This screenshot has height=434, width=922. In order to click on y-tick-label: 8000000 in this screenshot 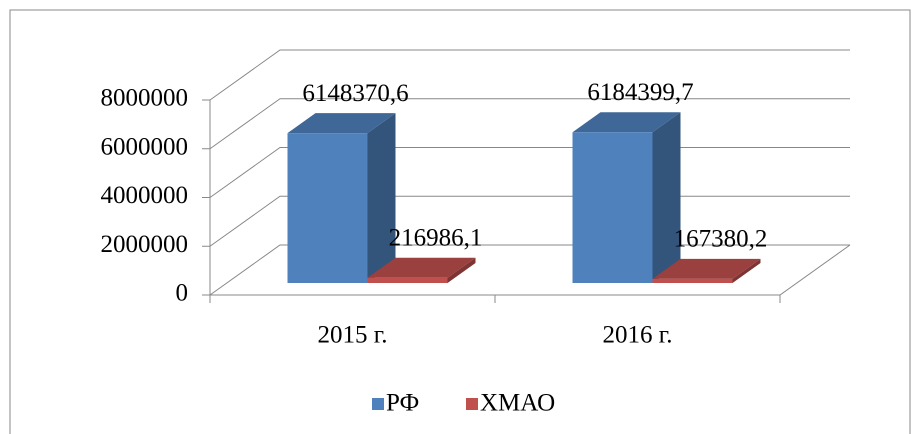, I will do `click(145, 98)`.